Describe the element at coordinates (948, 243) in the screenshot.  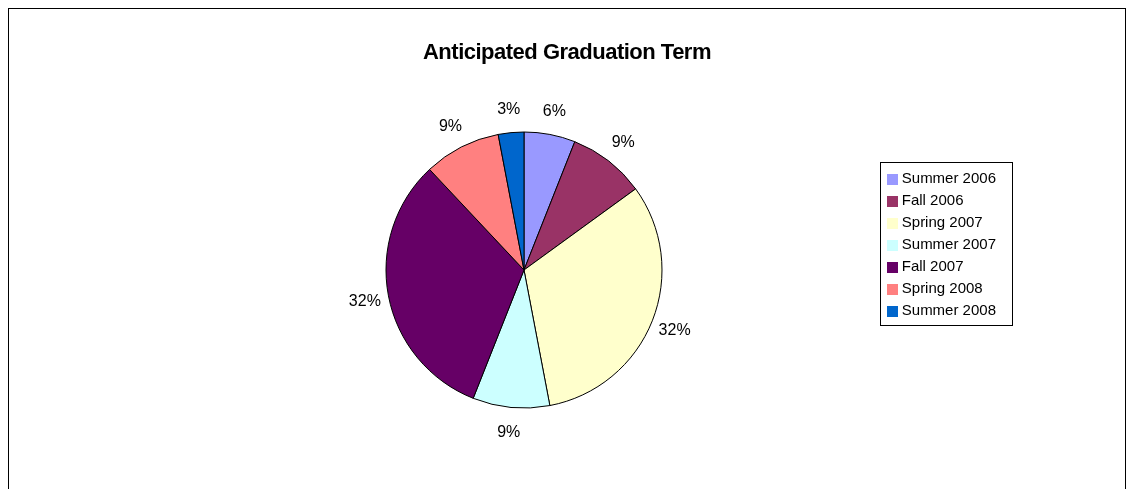
I see `legend-label: Summer 2007` at that location.